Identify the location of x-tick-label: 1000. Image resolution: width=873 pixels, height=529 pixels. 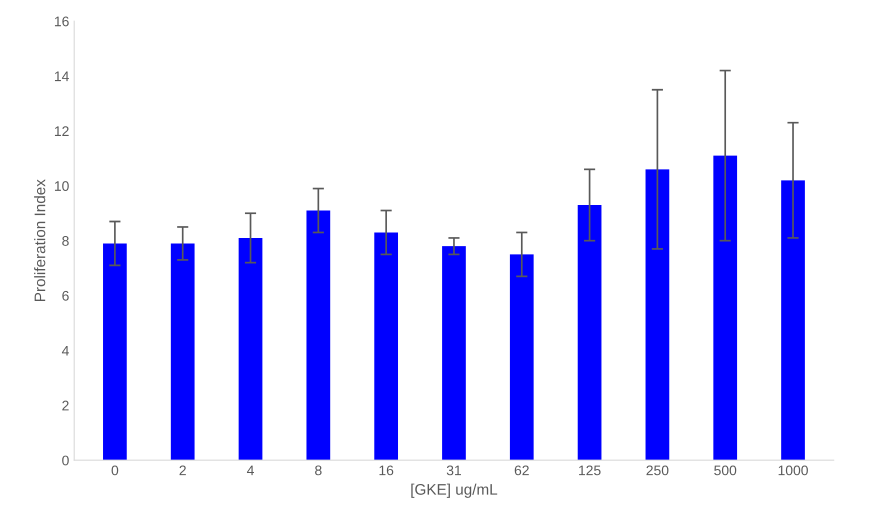
(793, 470).